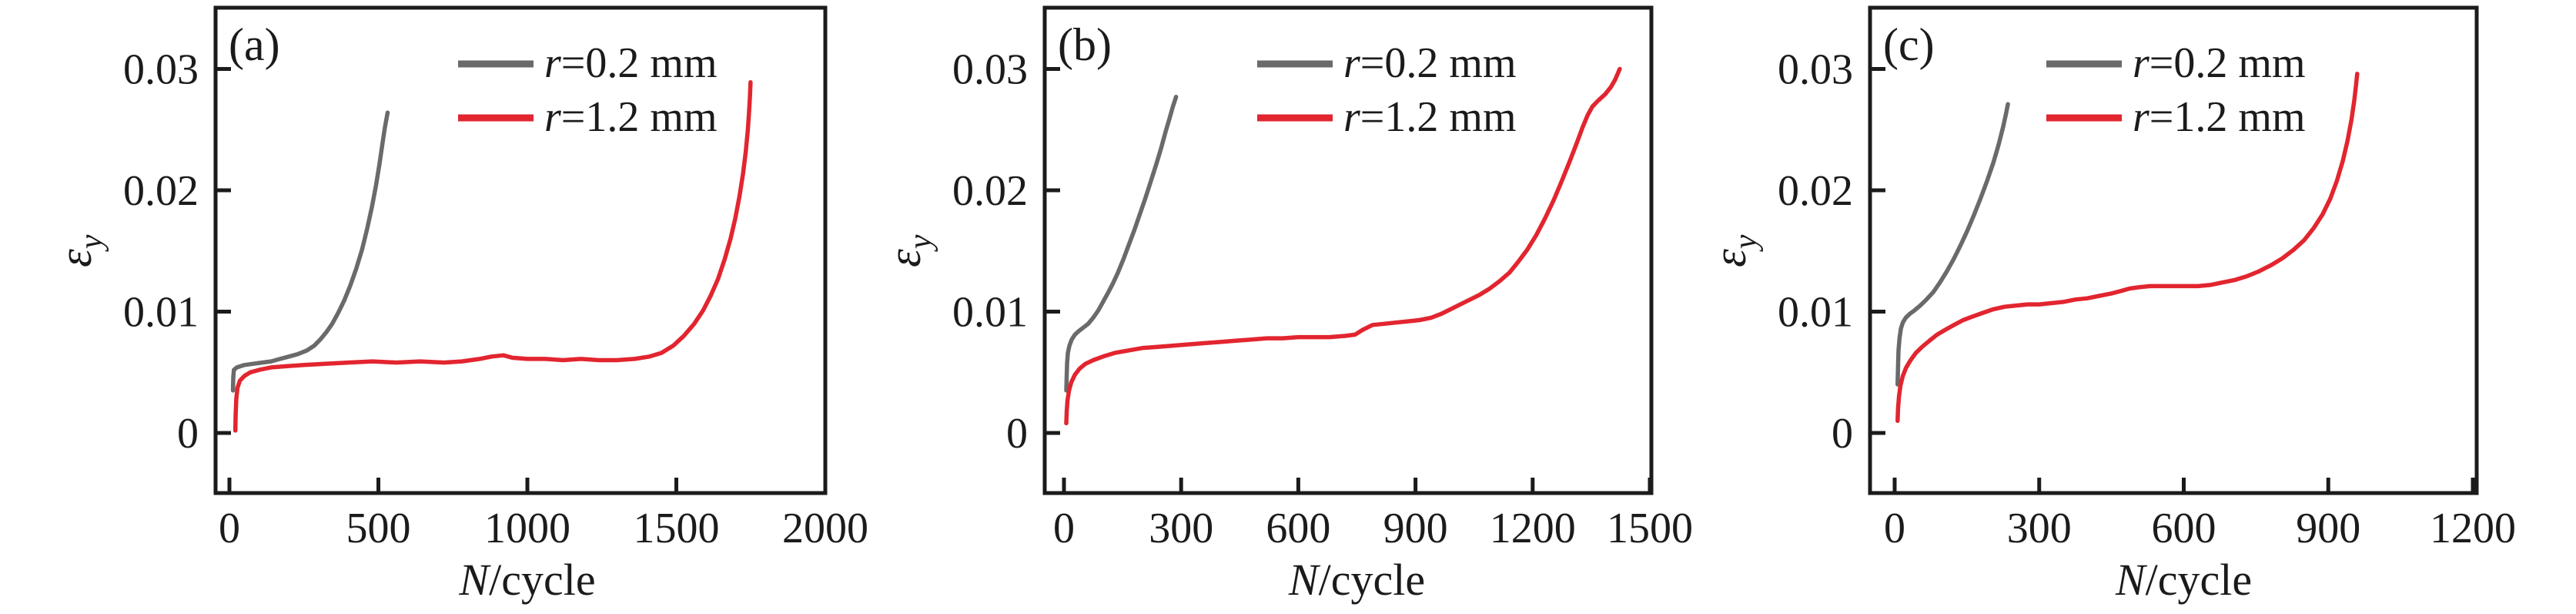 Image resolution: width=2576 pixels, height=614 pixels. What do you see at coordinates (527, 528) in the screenshot?
I see `x-tick-label: 1000` at bounding box center [527, 528].